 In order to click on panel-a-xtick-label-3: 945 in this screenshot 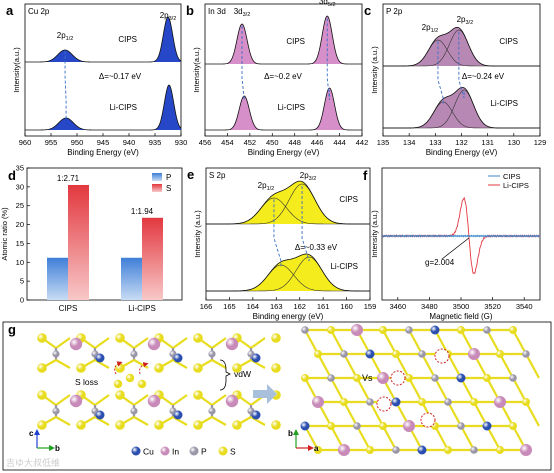, I will do `click(103, 142)`.